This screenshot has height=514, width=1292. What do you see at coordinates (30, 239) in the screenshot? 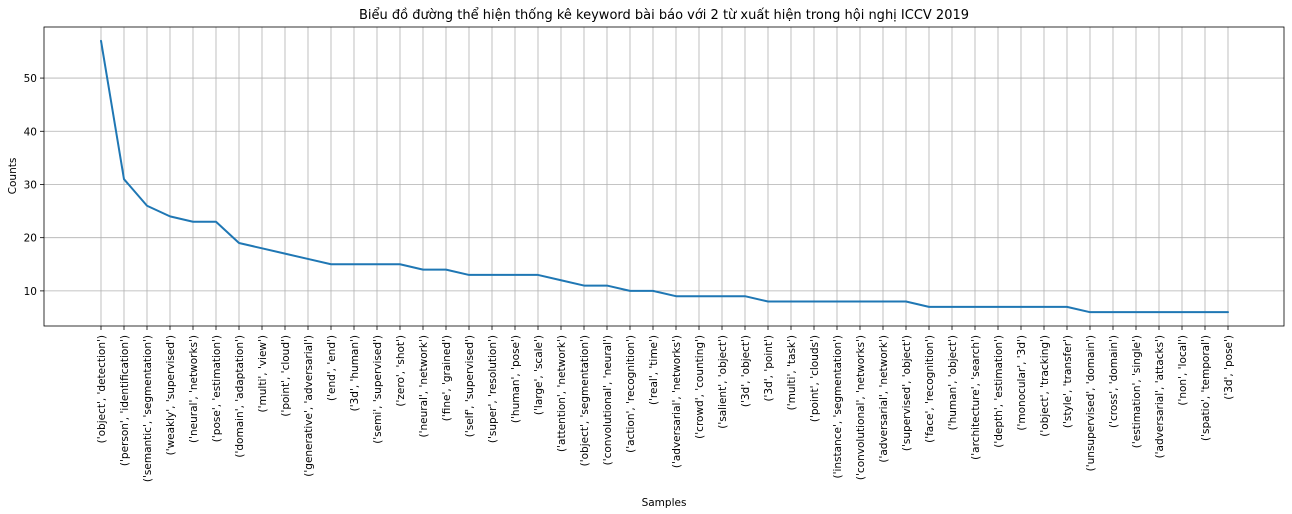
I see `y-tick-label: 20` at bounding box center [30, 239].